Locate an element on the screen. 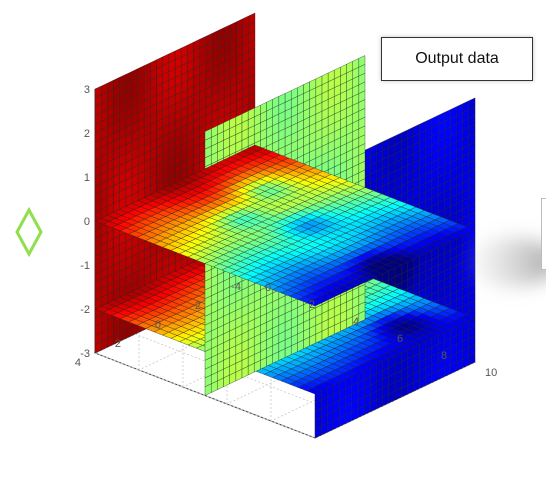  shadow-arrow is located at coordinates (505, 262).